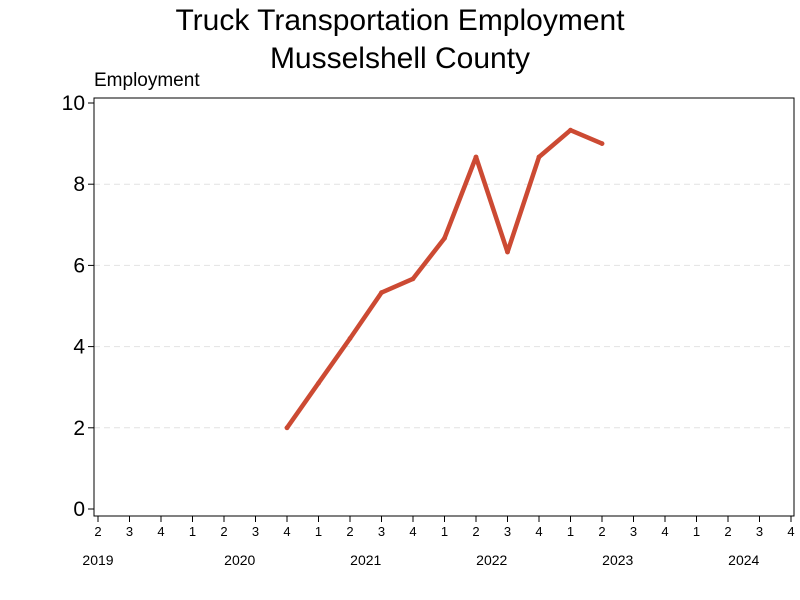 Image resolution: width=800 pixels, height=600 pixels. Describe the element at coordinates (79, 347) in the screenshot. I see `y-tick-label: 4` at that location.